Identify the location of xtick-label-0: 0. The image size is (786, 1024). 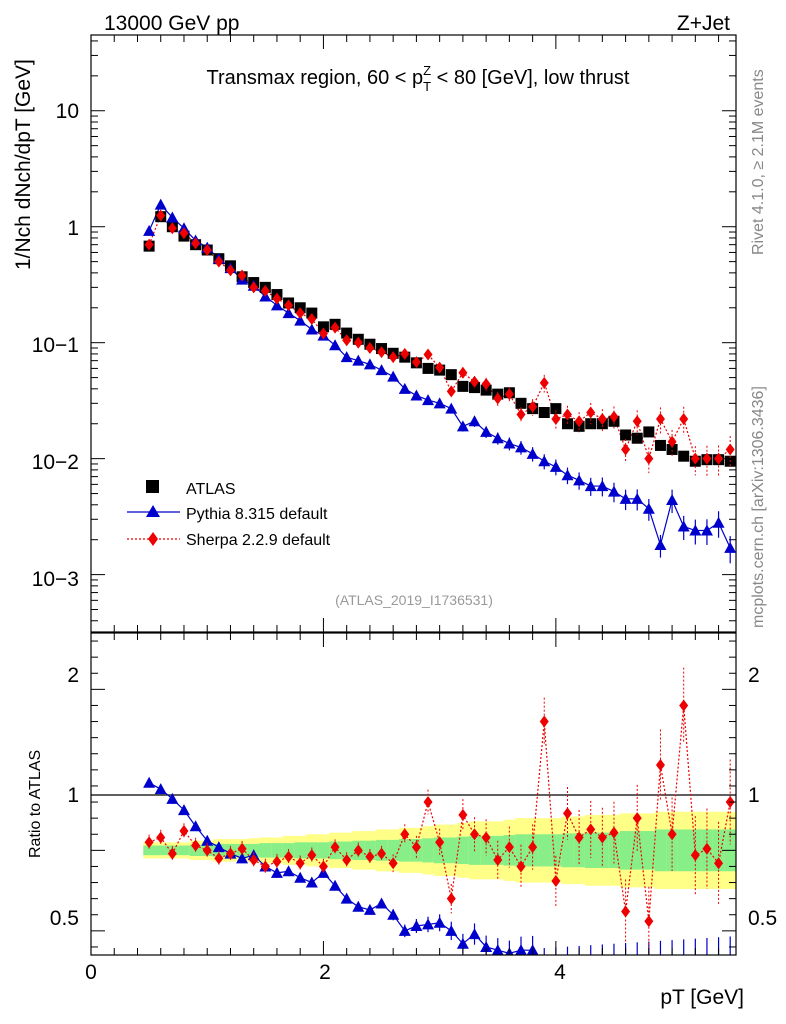
(91, 972).